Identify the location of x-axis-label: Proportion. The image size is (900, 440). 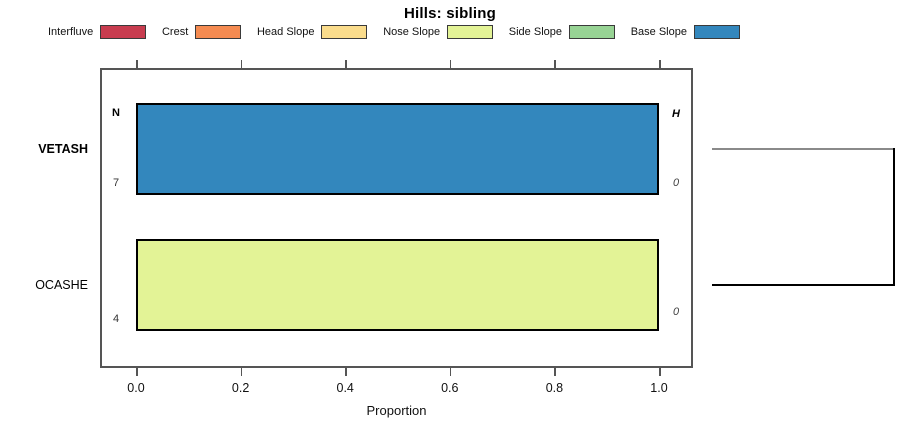
(396, 410).